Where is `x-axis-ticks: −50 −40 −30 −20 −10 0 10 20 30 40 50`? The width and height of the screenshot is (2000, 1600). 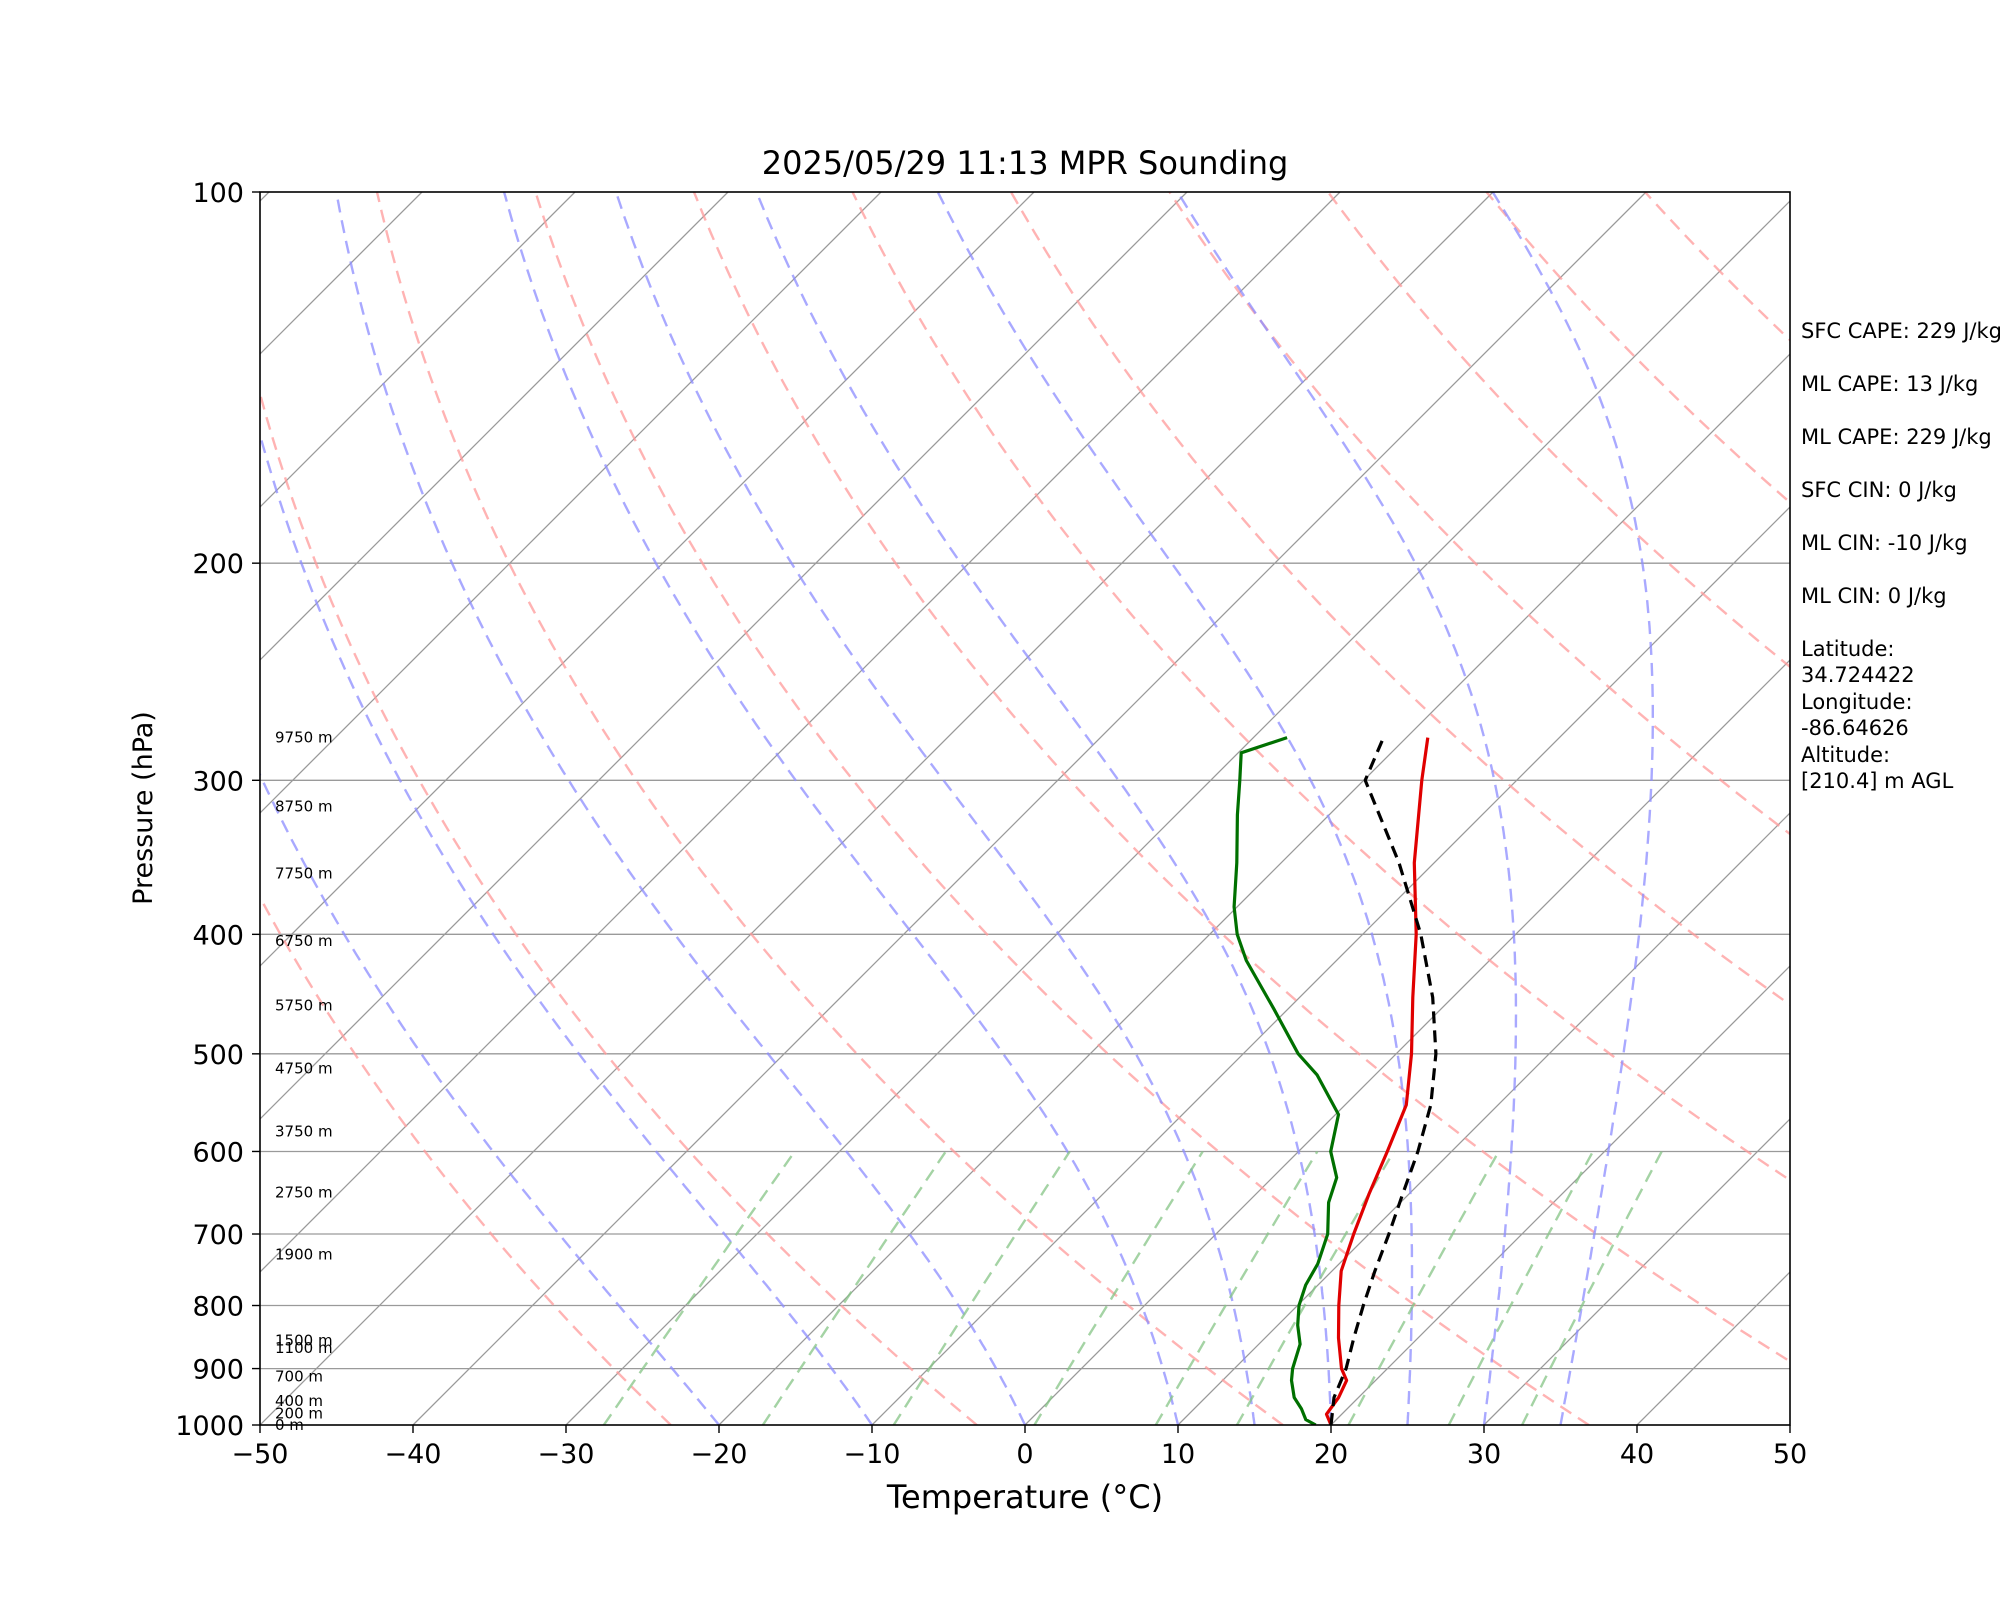
x-axis-ticks: −50 −40 −30 −20 −10 0 10 20 30 40 50 is located at coordinates (1019, 1447).